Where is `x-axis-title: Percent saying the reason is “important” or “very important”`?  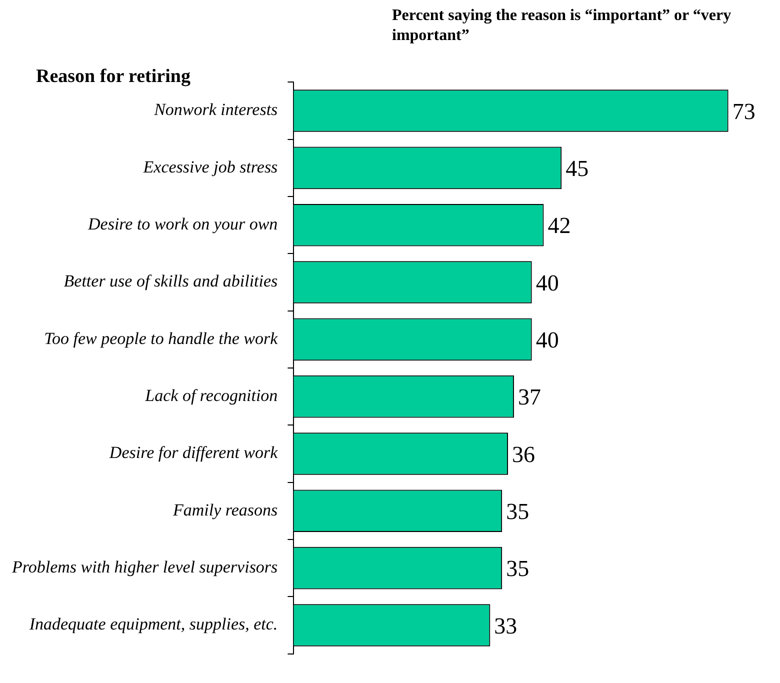 x-axis-title: Percent saying the reason is “important” or “very important” is located at coordinates (562, 26).